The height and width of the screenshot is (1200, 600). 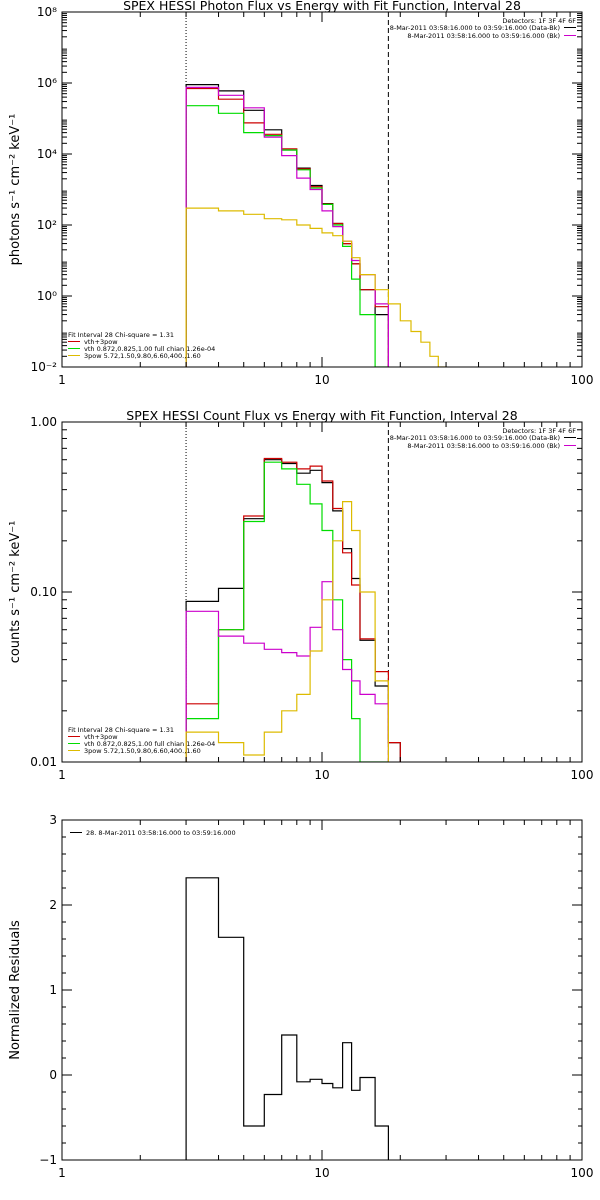 I want to click on y-tick-label: 0.10, so click(x=43, y=592).